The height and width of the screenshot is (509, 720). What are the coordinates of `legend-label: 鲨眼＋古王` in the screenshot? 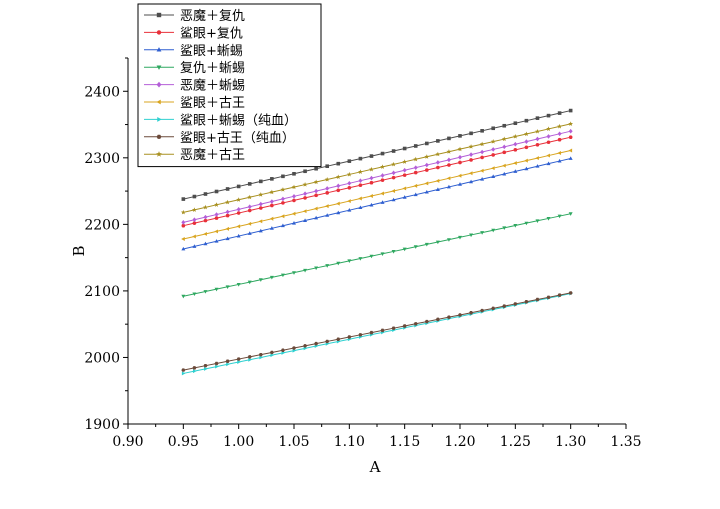 It's located at (212, 103).